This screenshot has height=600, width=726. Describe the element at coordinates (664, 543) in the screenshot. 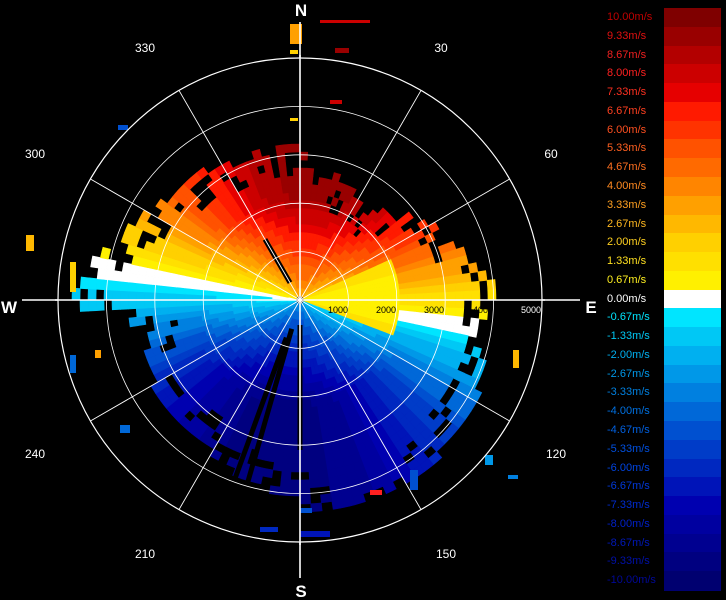

I see `colorbar-entry: -8.67m/s` at that location.